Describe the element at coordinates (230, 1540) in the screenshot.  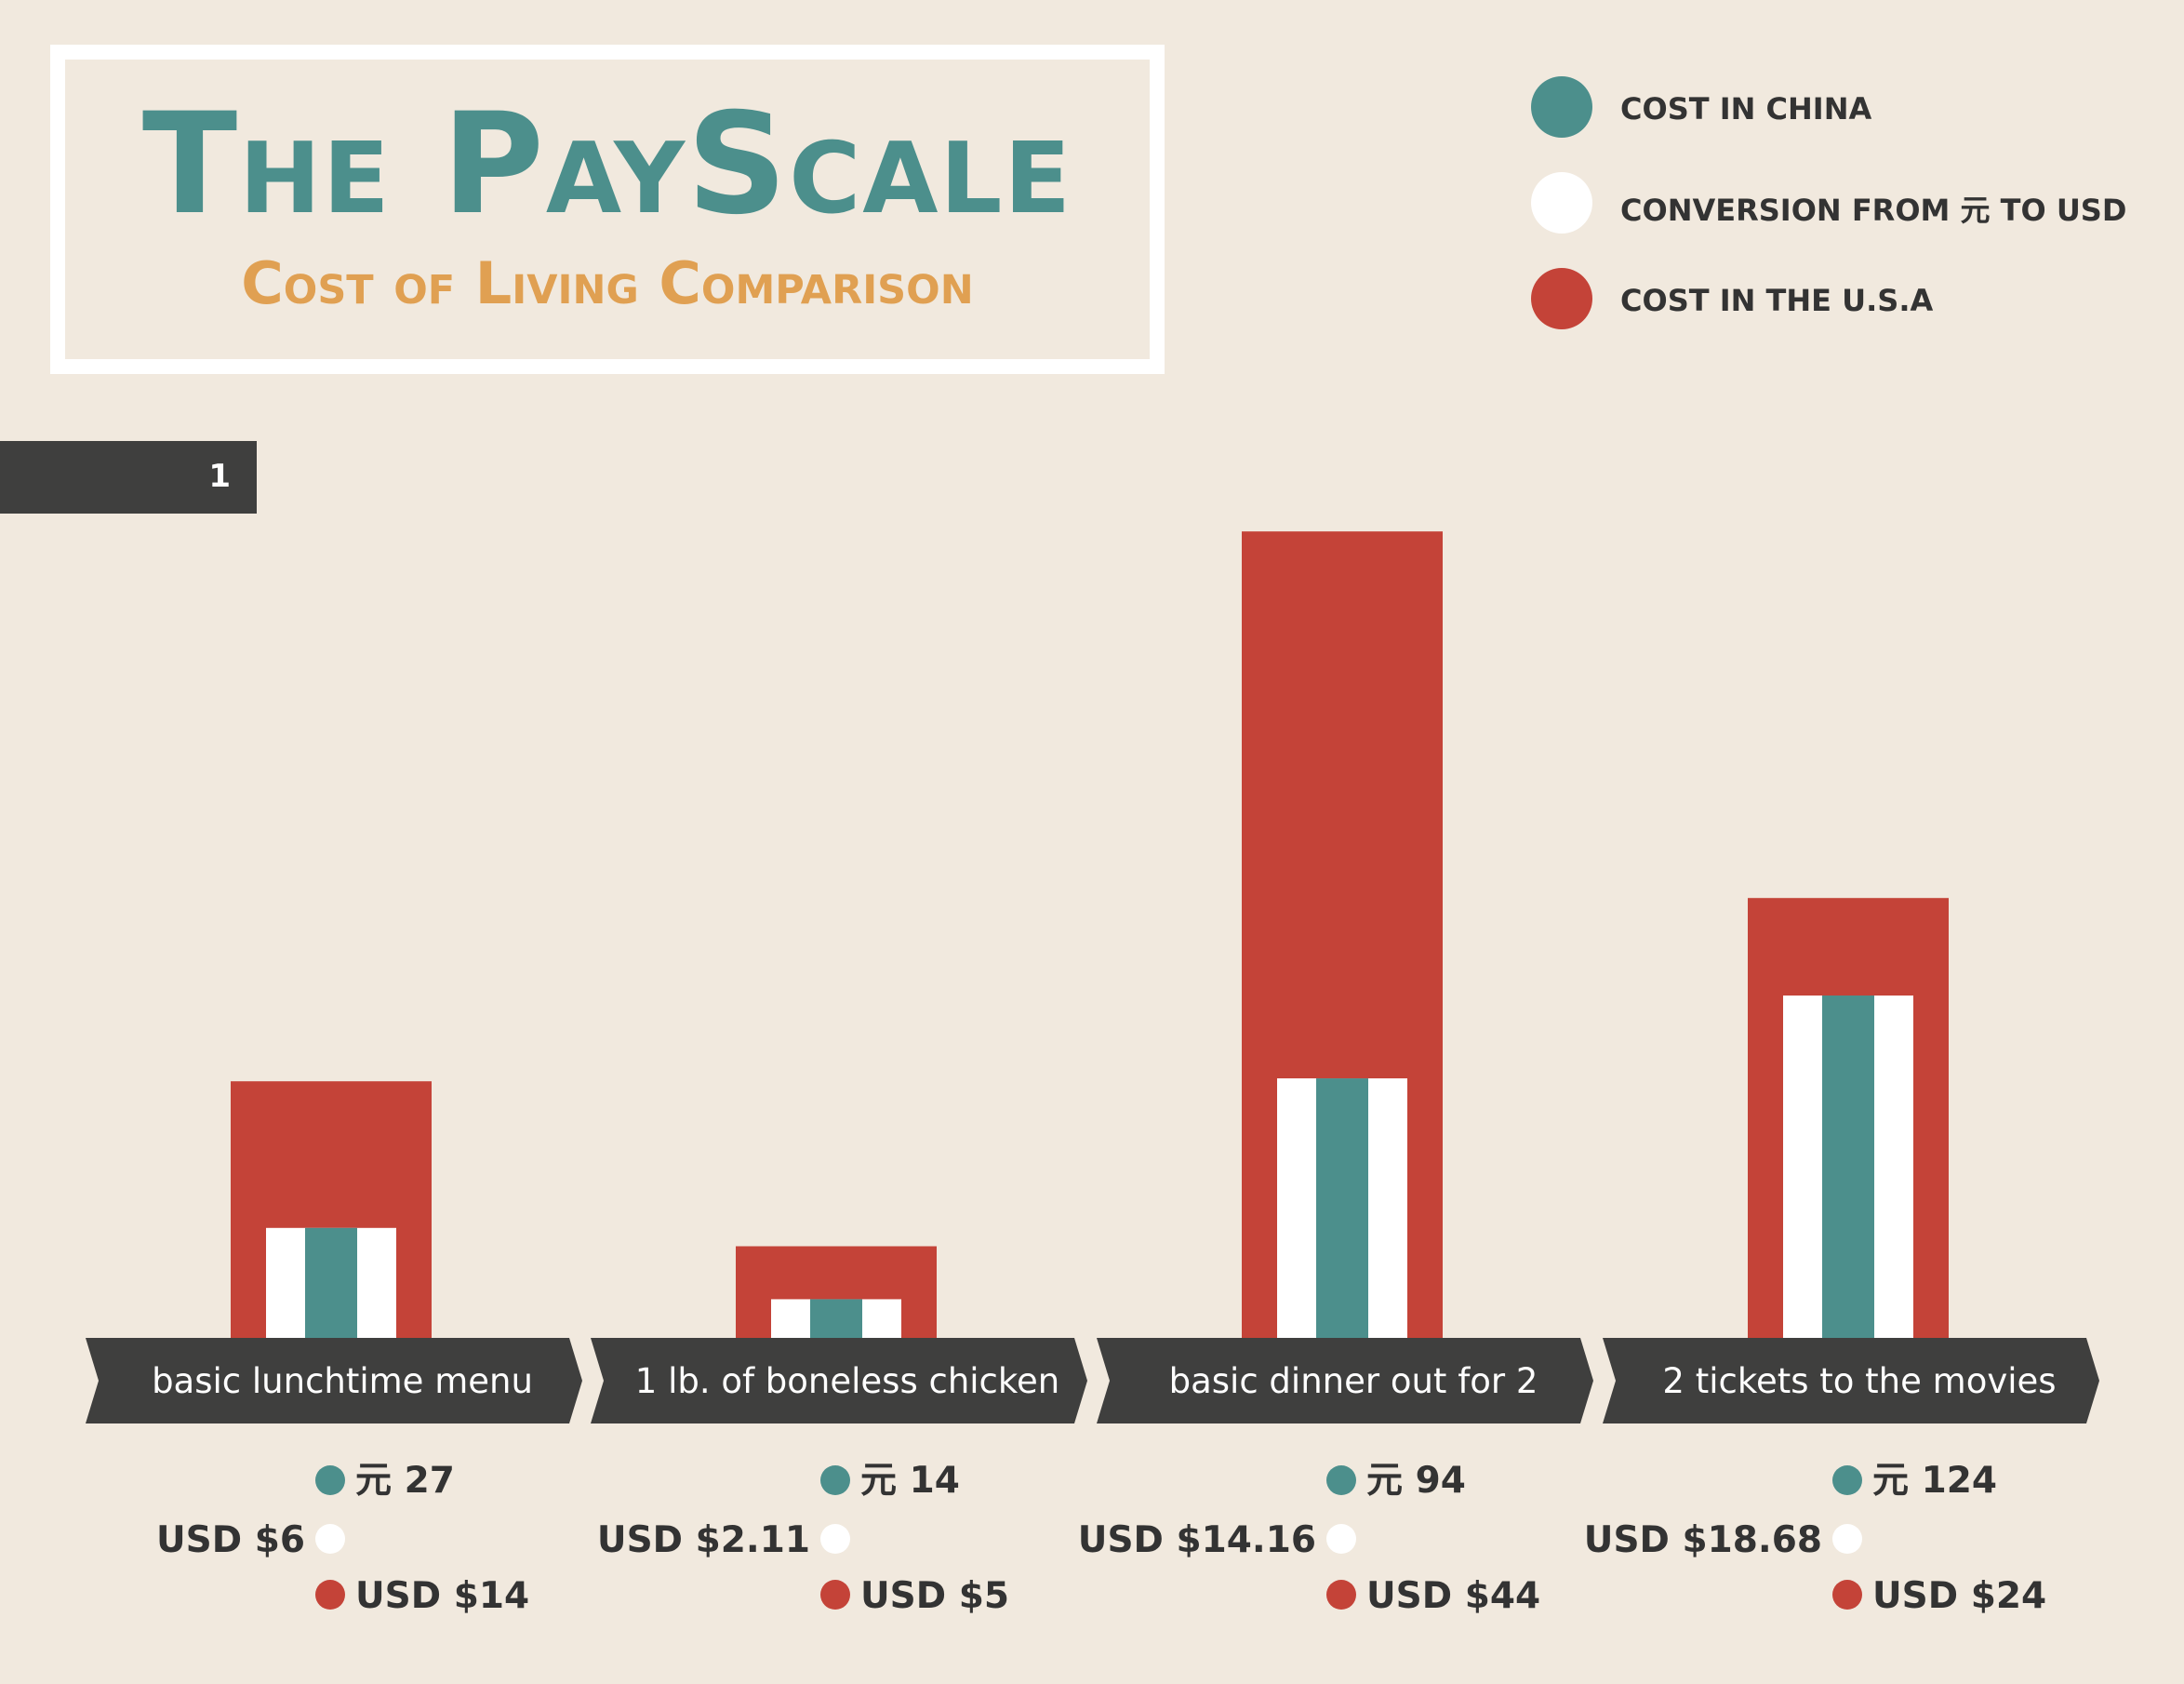
I see `conversion-value: USD $6` at that location.